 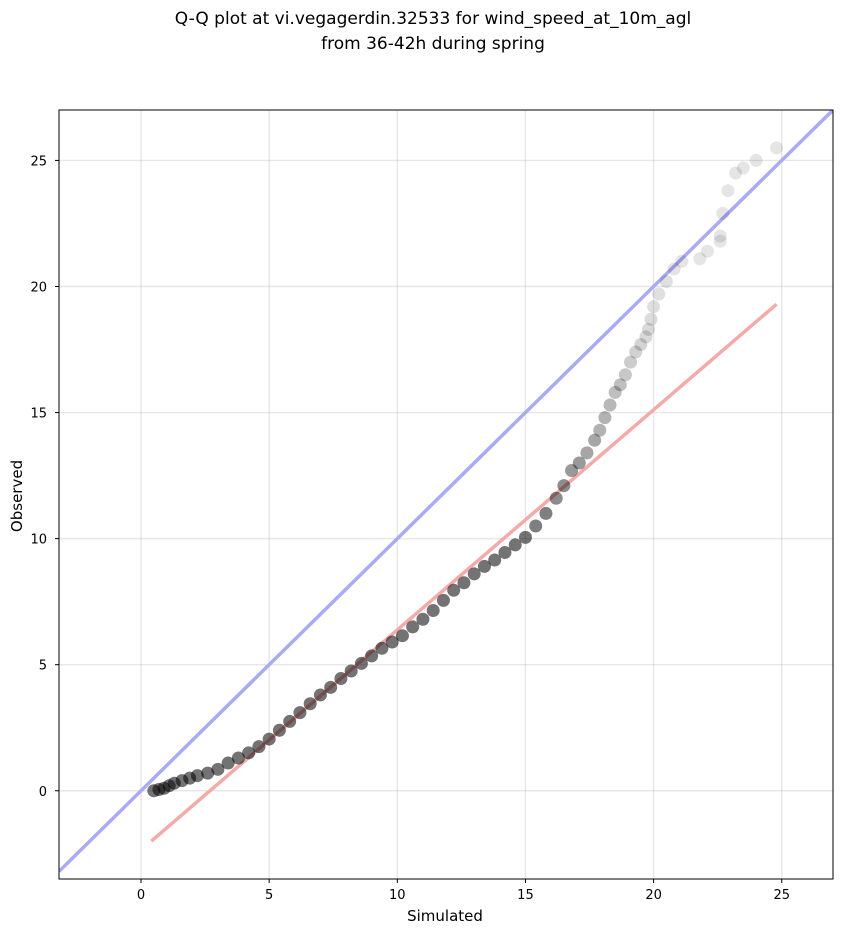 I want to click on y-tick-label: 15, so click(x=38, y=414).